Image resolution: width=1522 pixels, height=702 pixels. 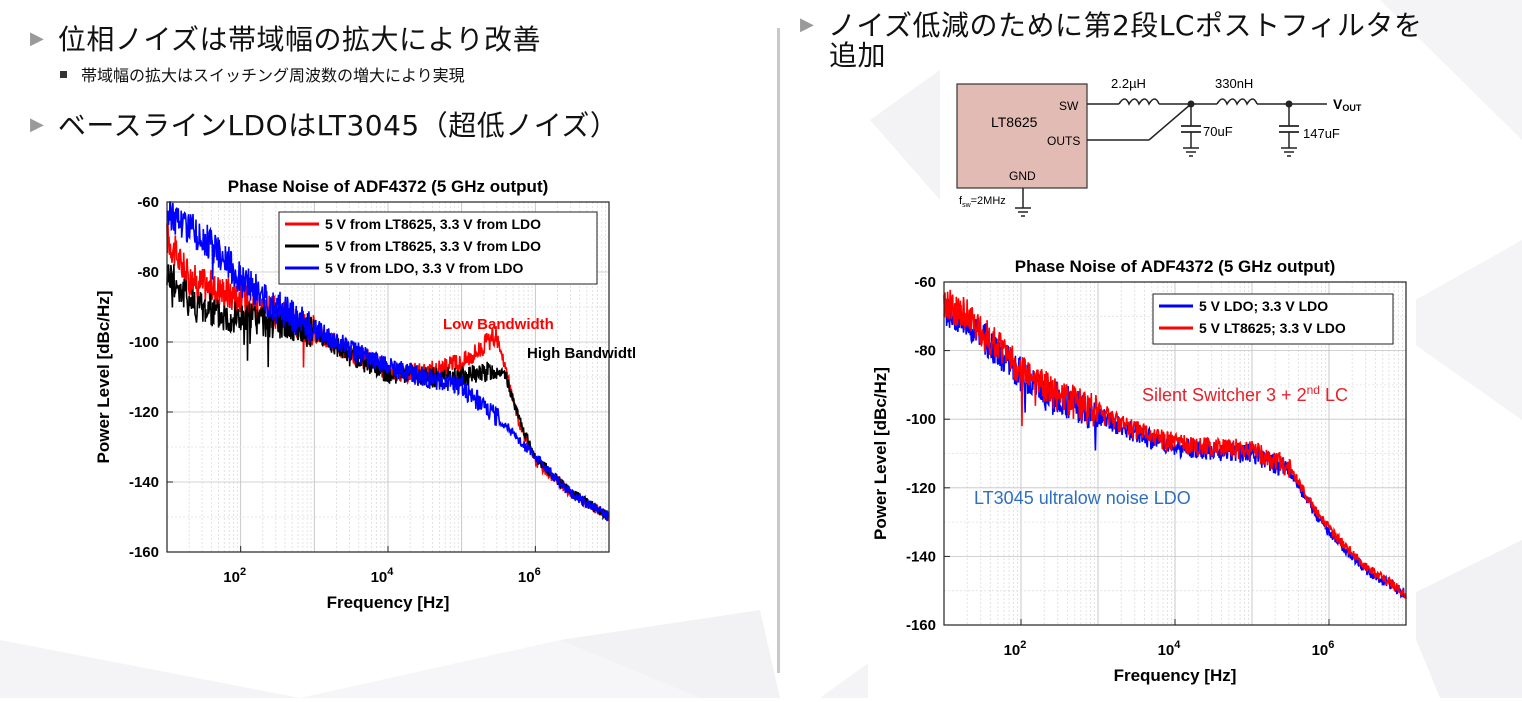 What do you see at coordinates (299, 39) in the screenshot?
I see `left-bullet-1-text: 位相ノイズは帯域幅の拡大により改善` at bounding box center [299, 39].